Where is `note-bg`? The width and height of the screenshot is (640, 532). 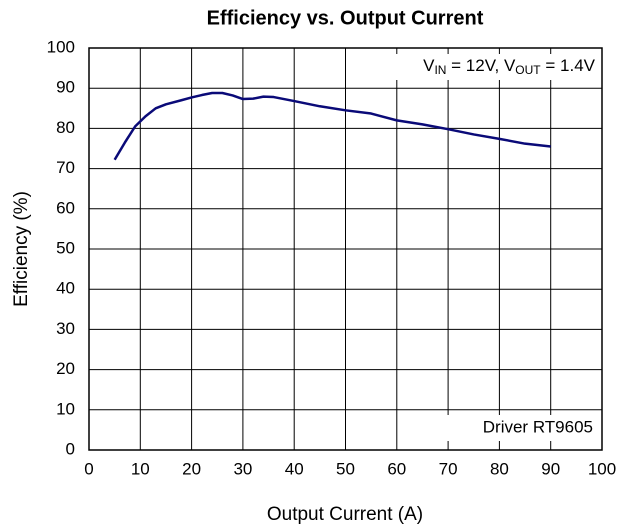
note-bg is located at coordinates (520, 428).